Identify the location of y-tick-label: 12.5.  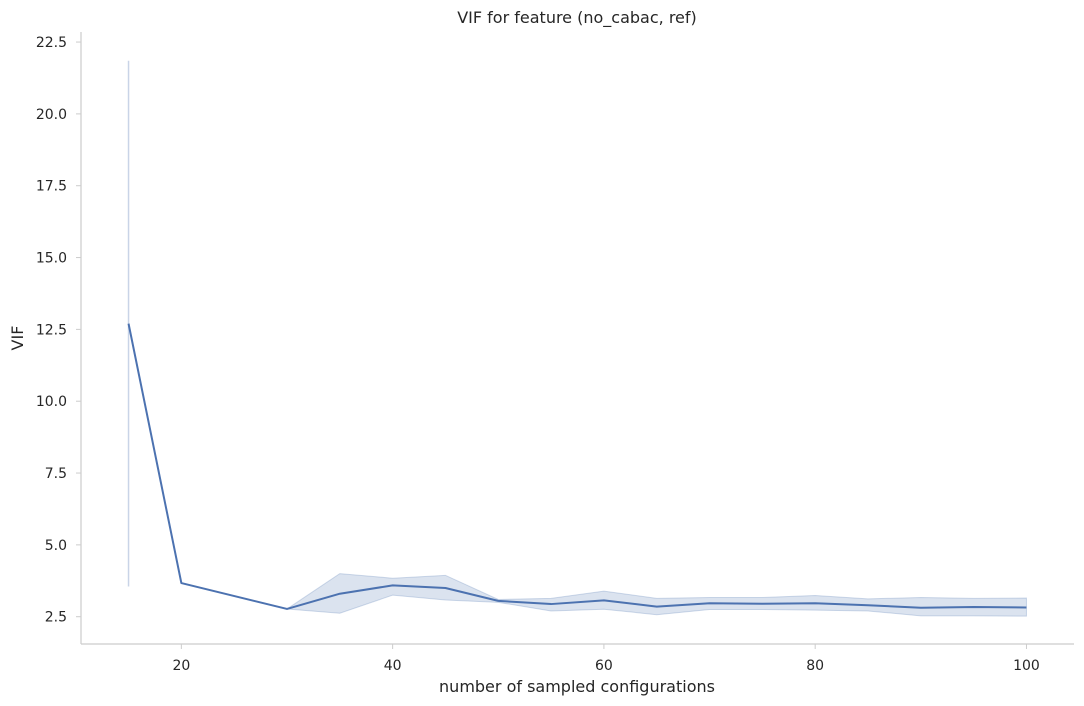
(51, 330).